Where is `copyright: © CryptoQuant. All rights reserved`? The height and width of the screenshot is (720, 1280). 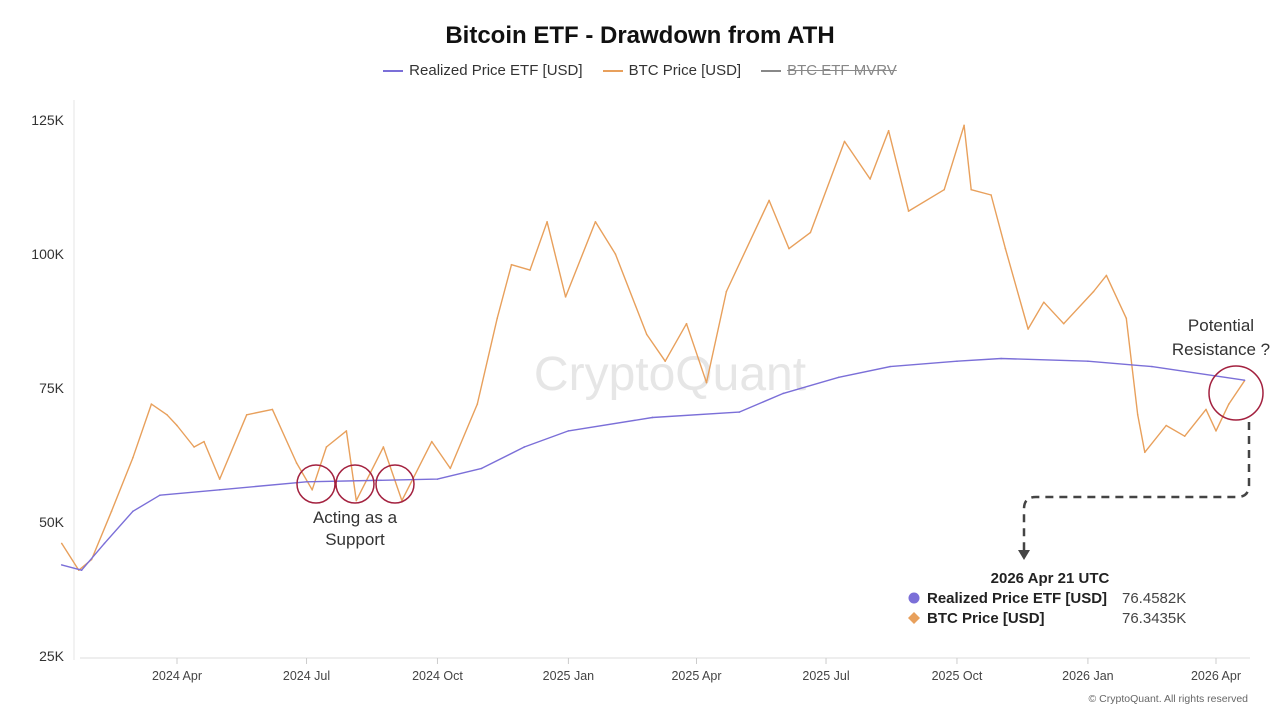 copyright: © CryptoQuant. All rights reserved is located at coordinates (1169, 699).